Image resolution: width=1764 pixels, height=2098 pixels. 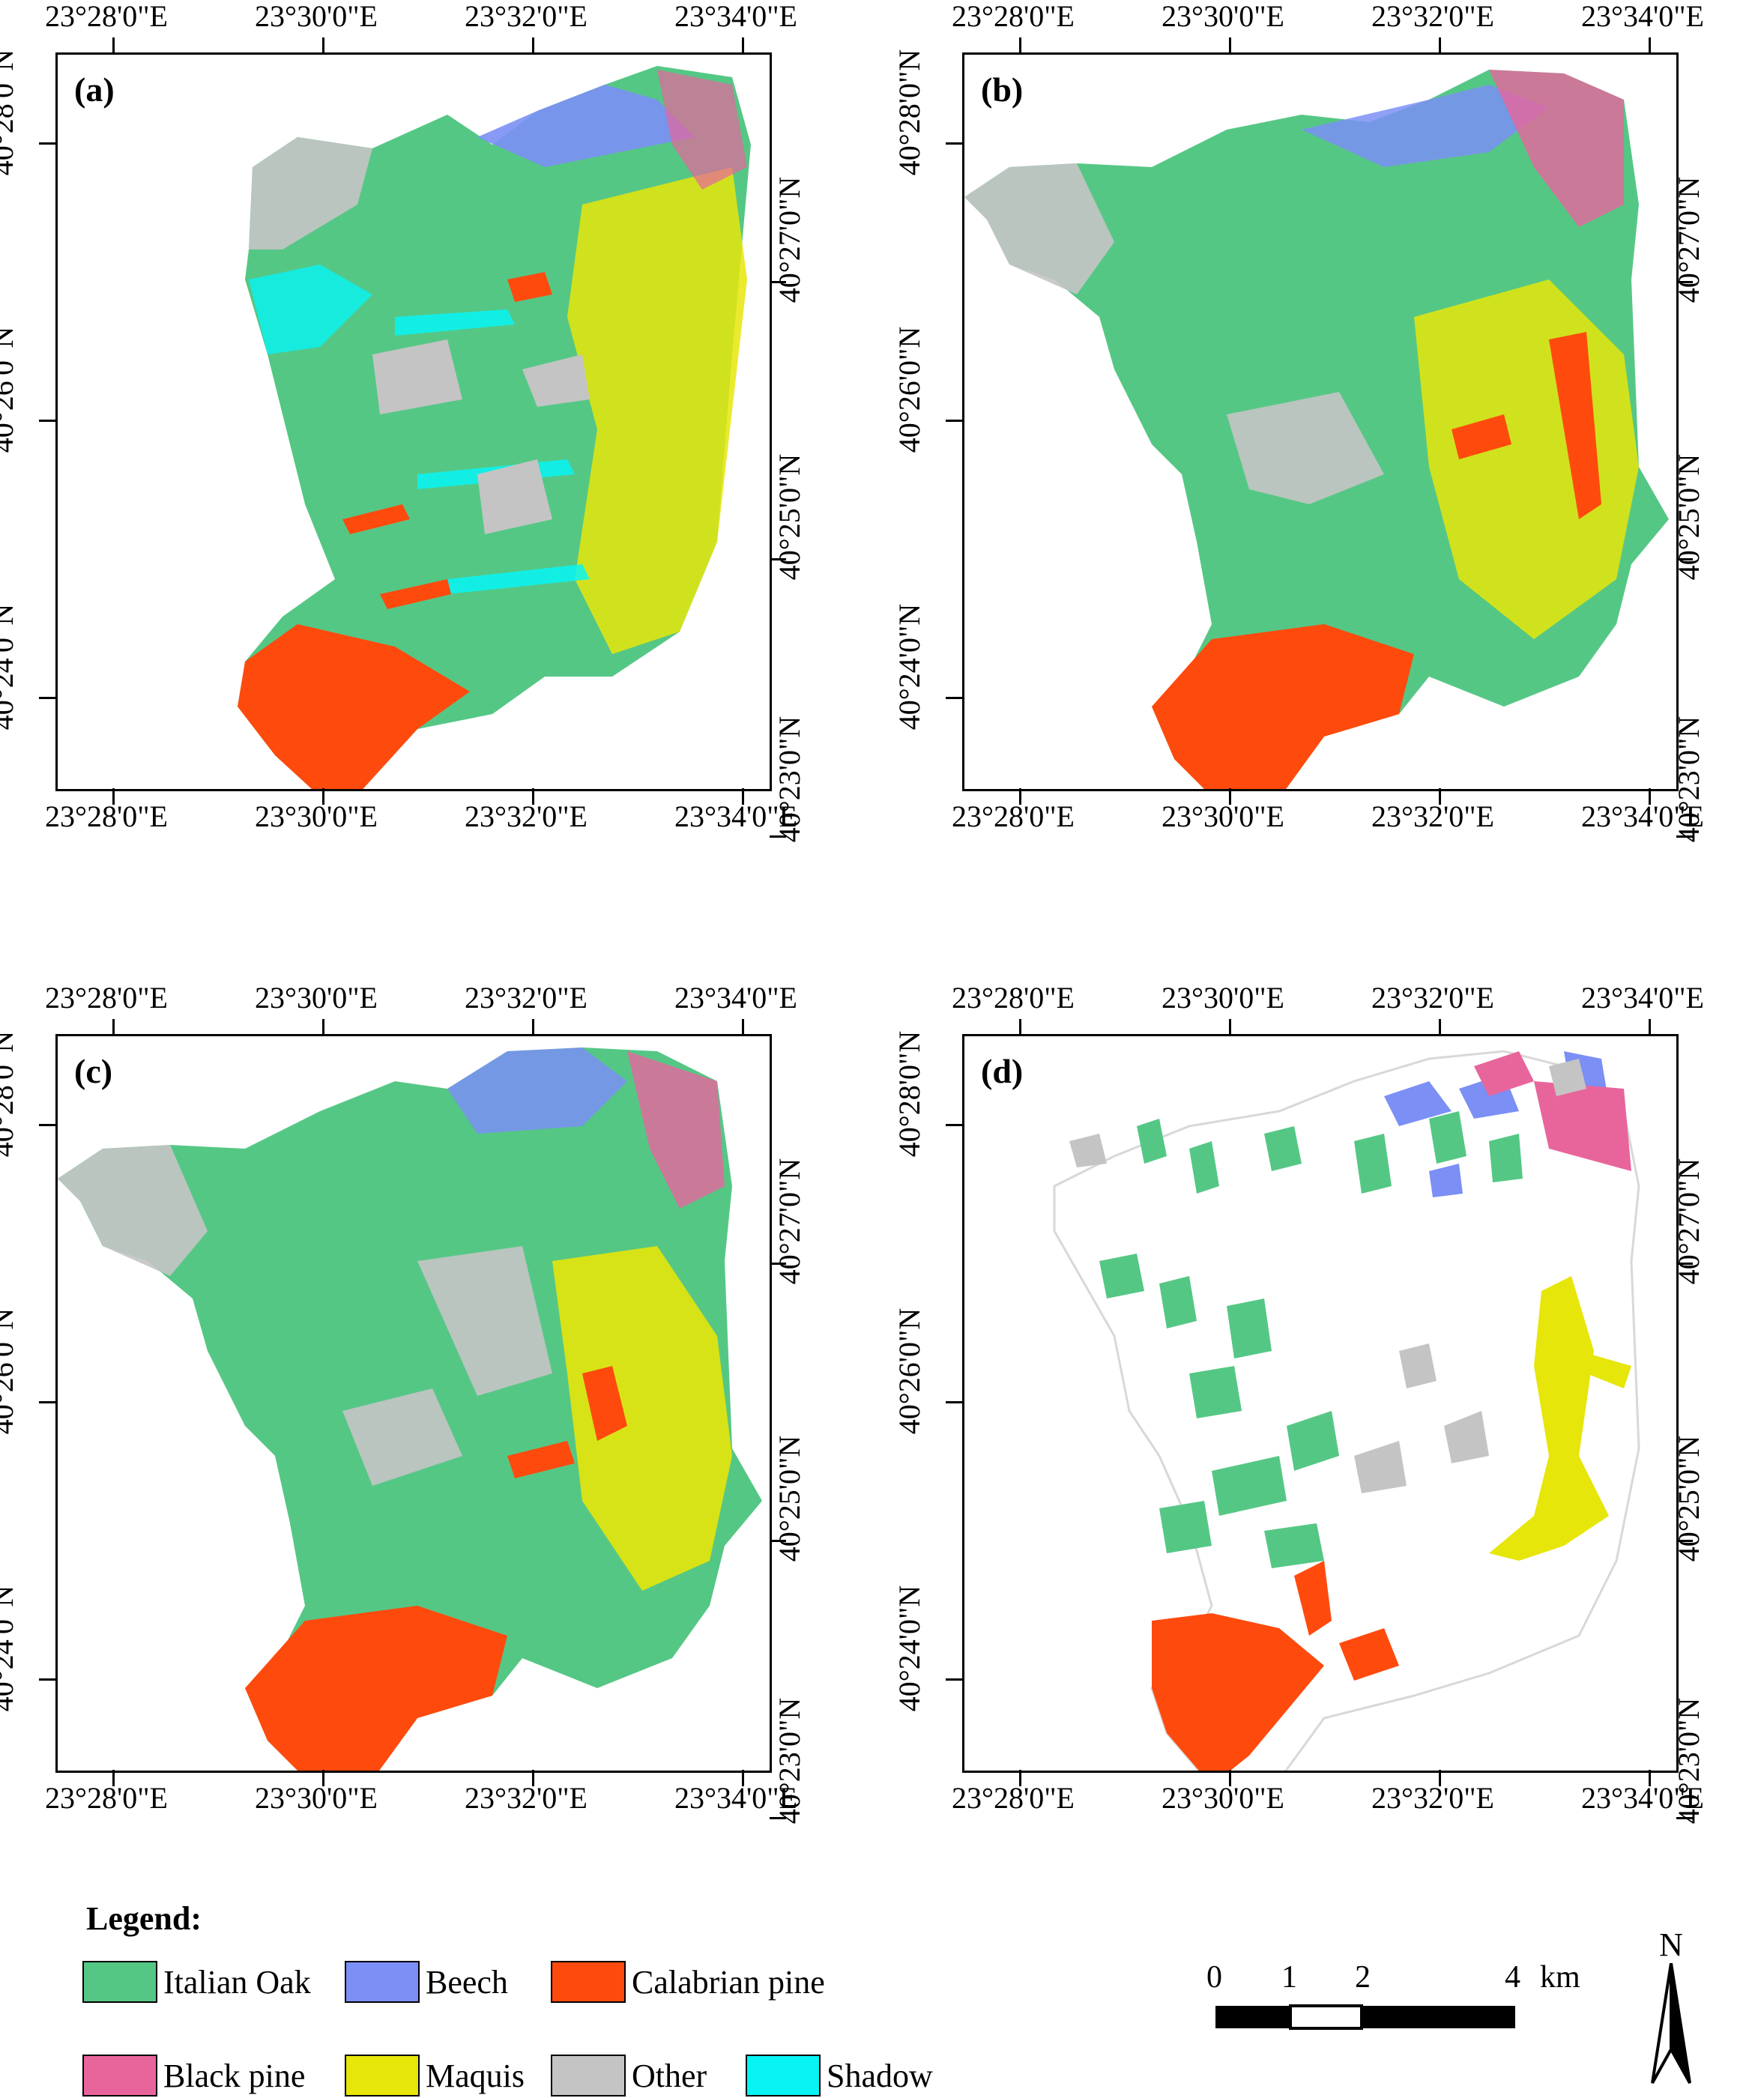 What do you see at coordinates (196, 1982) in the screenshot?
I see `legend-item-italian-oak: Italian Oak` at bounding box center [196, 1982].